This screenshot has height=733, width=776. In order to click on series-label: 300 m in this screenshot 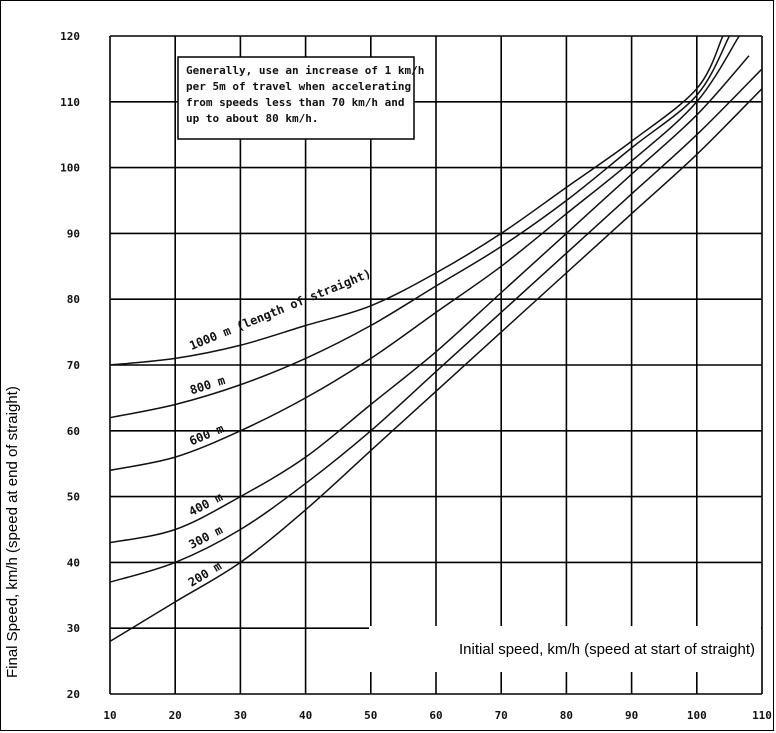, I will do `click(205, 537)`.